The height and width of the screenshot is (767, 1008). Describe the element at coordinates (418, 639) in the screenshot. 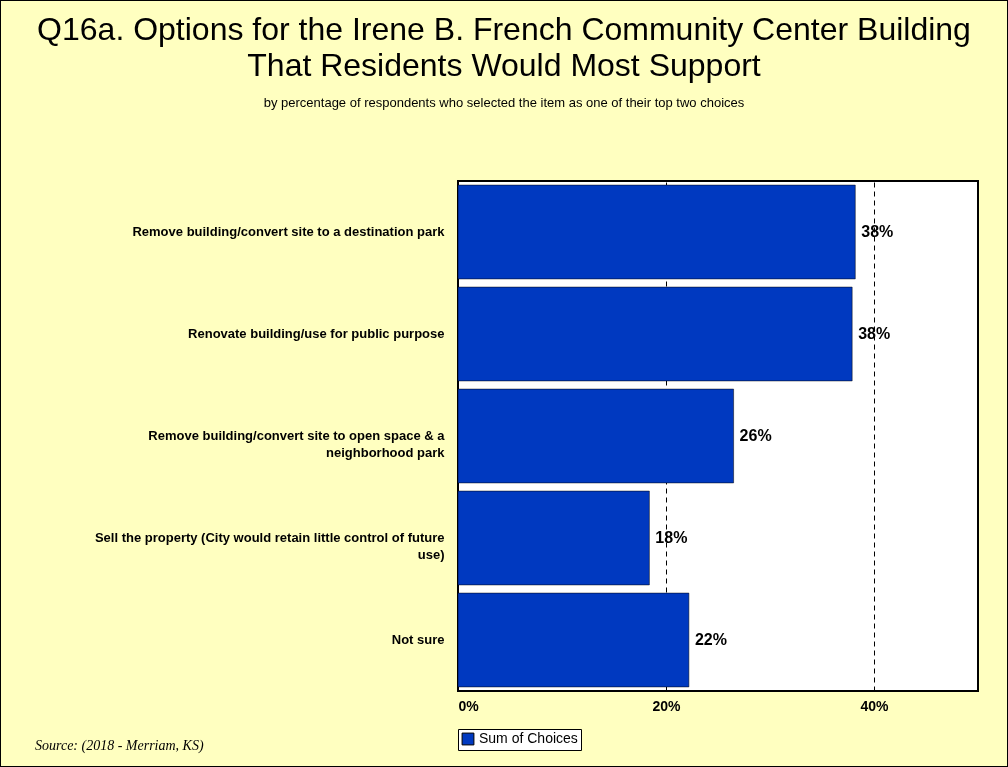

I see `y-tick-label: Not sure` at that location.